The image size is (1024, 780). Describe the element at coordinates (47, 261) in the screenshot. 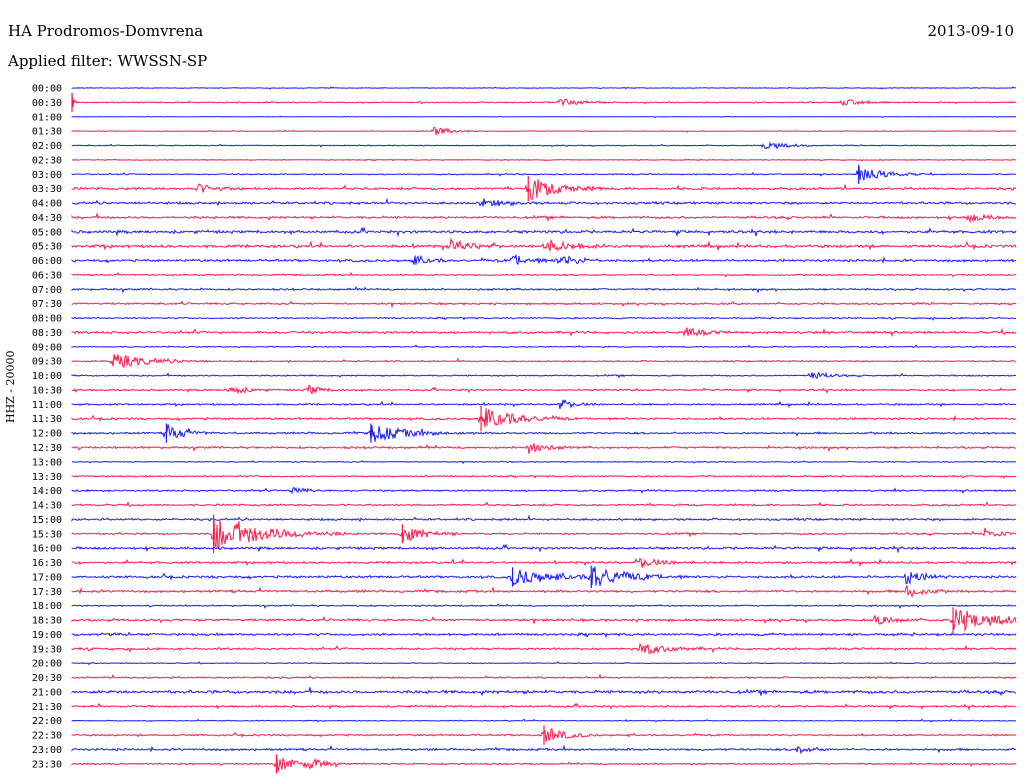

I see `row-time-label: 06:00` at that location.